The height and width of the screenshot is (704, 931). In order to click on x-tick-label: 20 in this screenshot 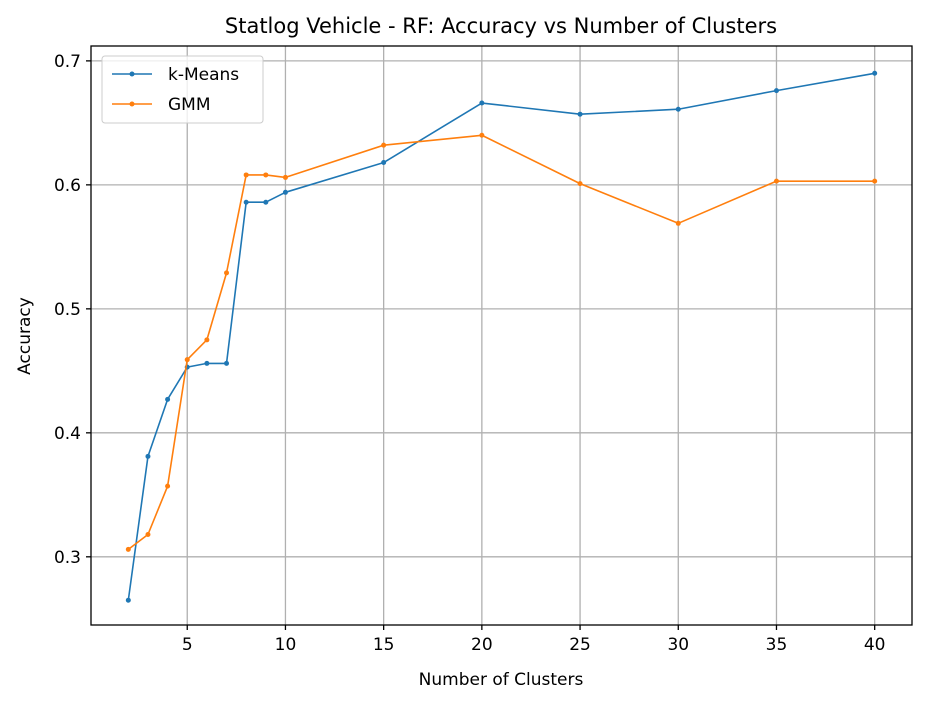, I will do `click(482, 645)`.